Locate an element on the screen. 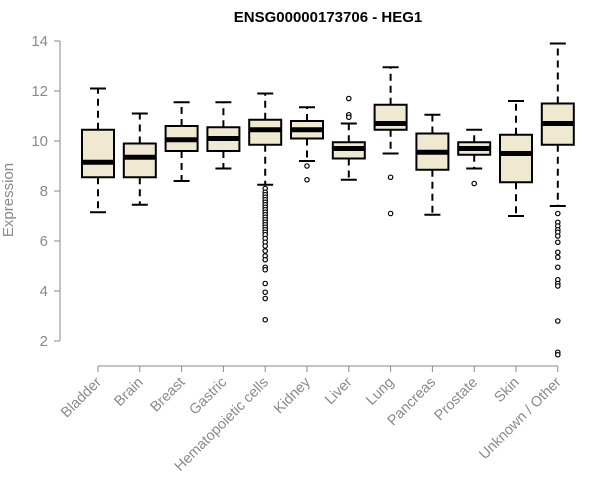 Image resolution: width=600 pixels, height=500 pixels. x-tick-label: Lung is located at coordinates (380, 392).